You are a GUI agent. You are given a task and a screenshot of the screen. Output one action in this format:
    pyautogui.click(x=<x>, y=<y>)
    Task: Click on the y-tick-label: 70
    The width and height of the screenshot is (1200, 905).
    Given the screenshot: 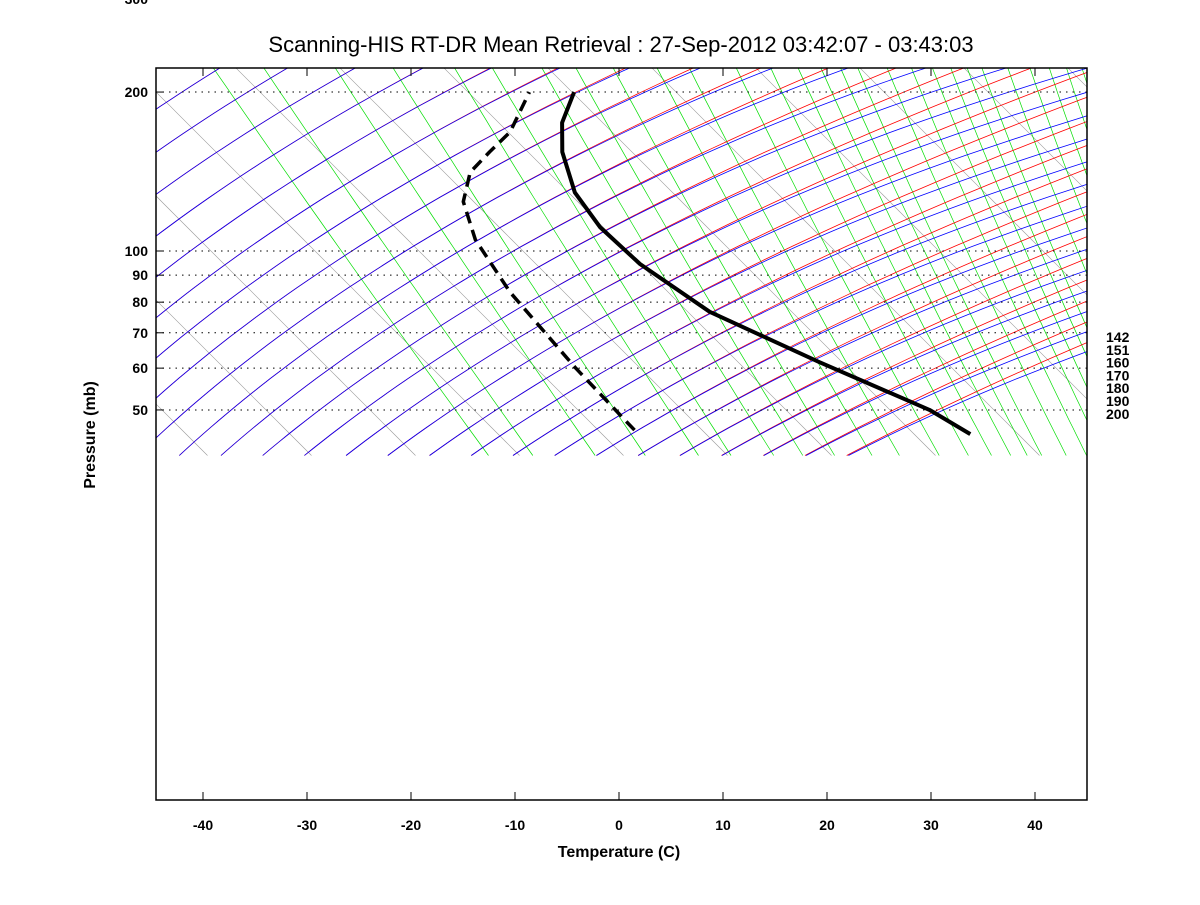 What is the action you would take?
    pyautogui.click(x=140, y=333)
    